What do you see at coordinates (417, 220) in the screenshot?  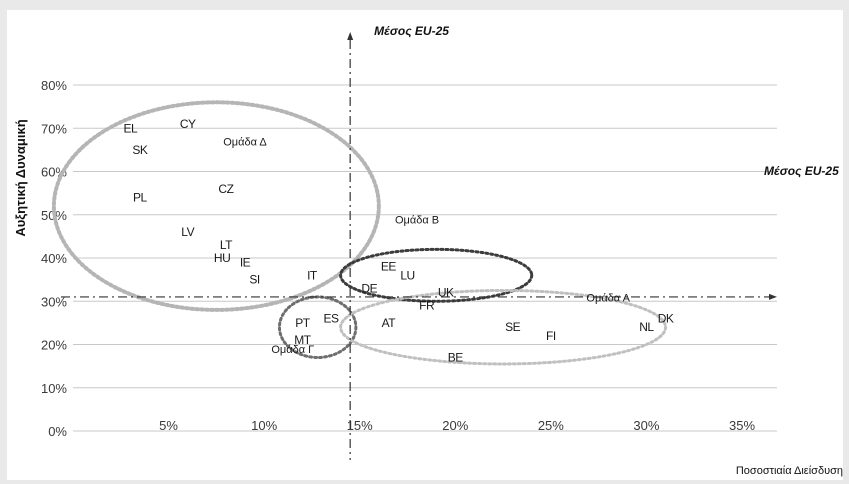 I see `cluster-label: Ομάδα Β` at bounding box center [417, 220].